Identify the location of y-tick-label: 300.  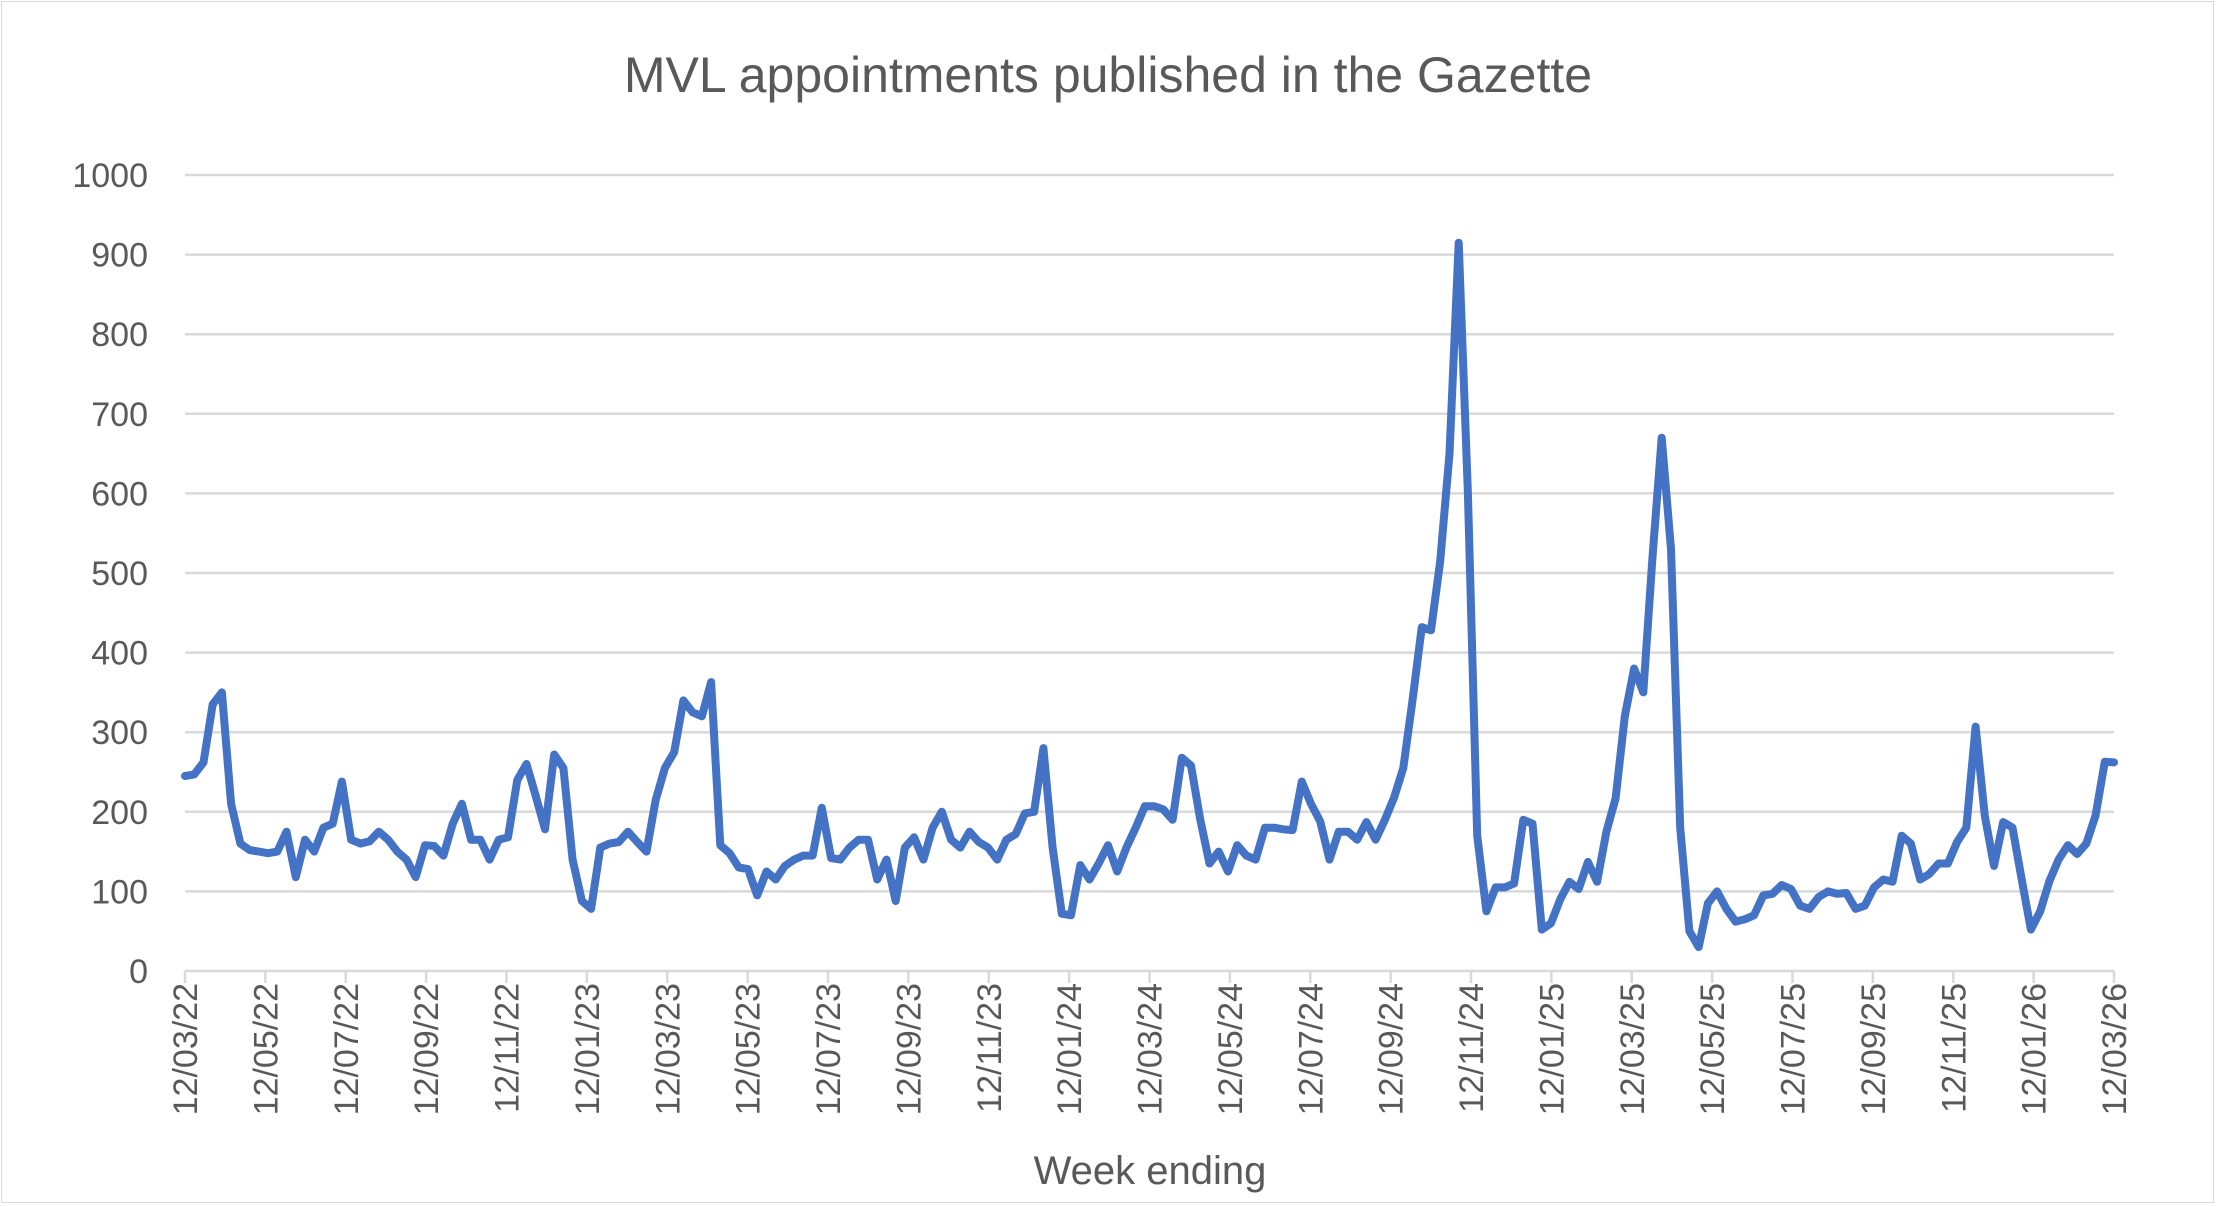
(119, 733).